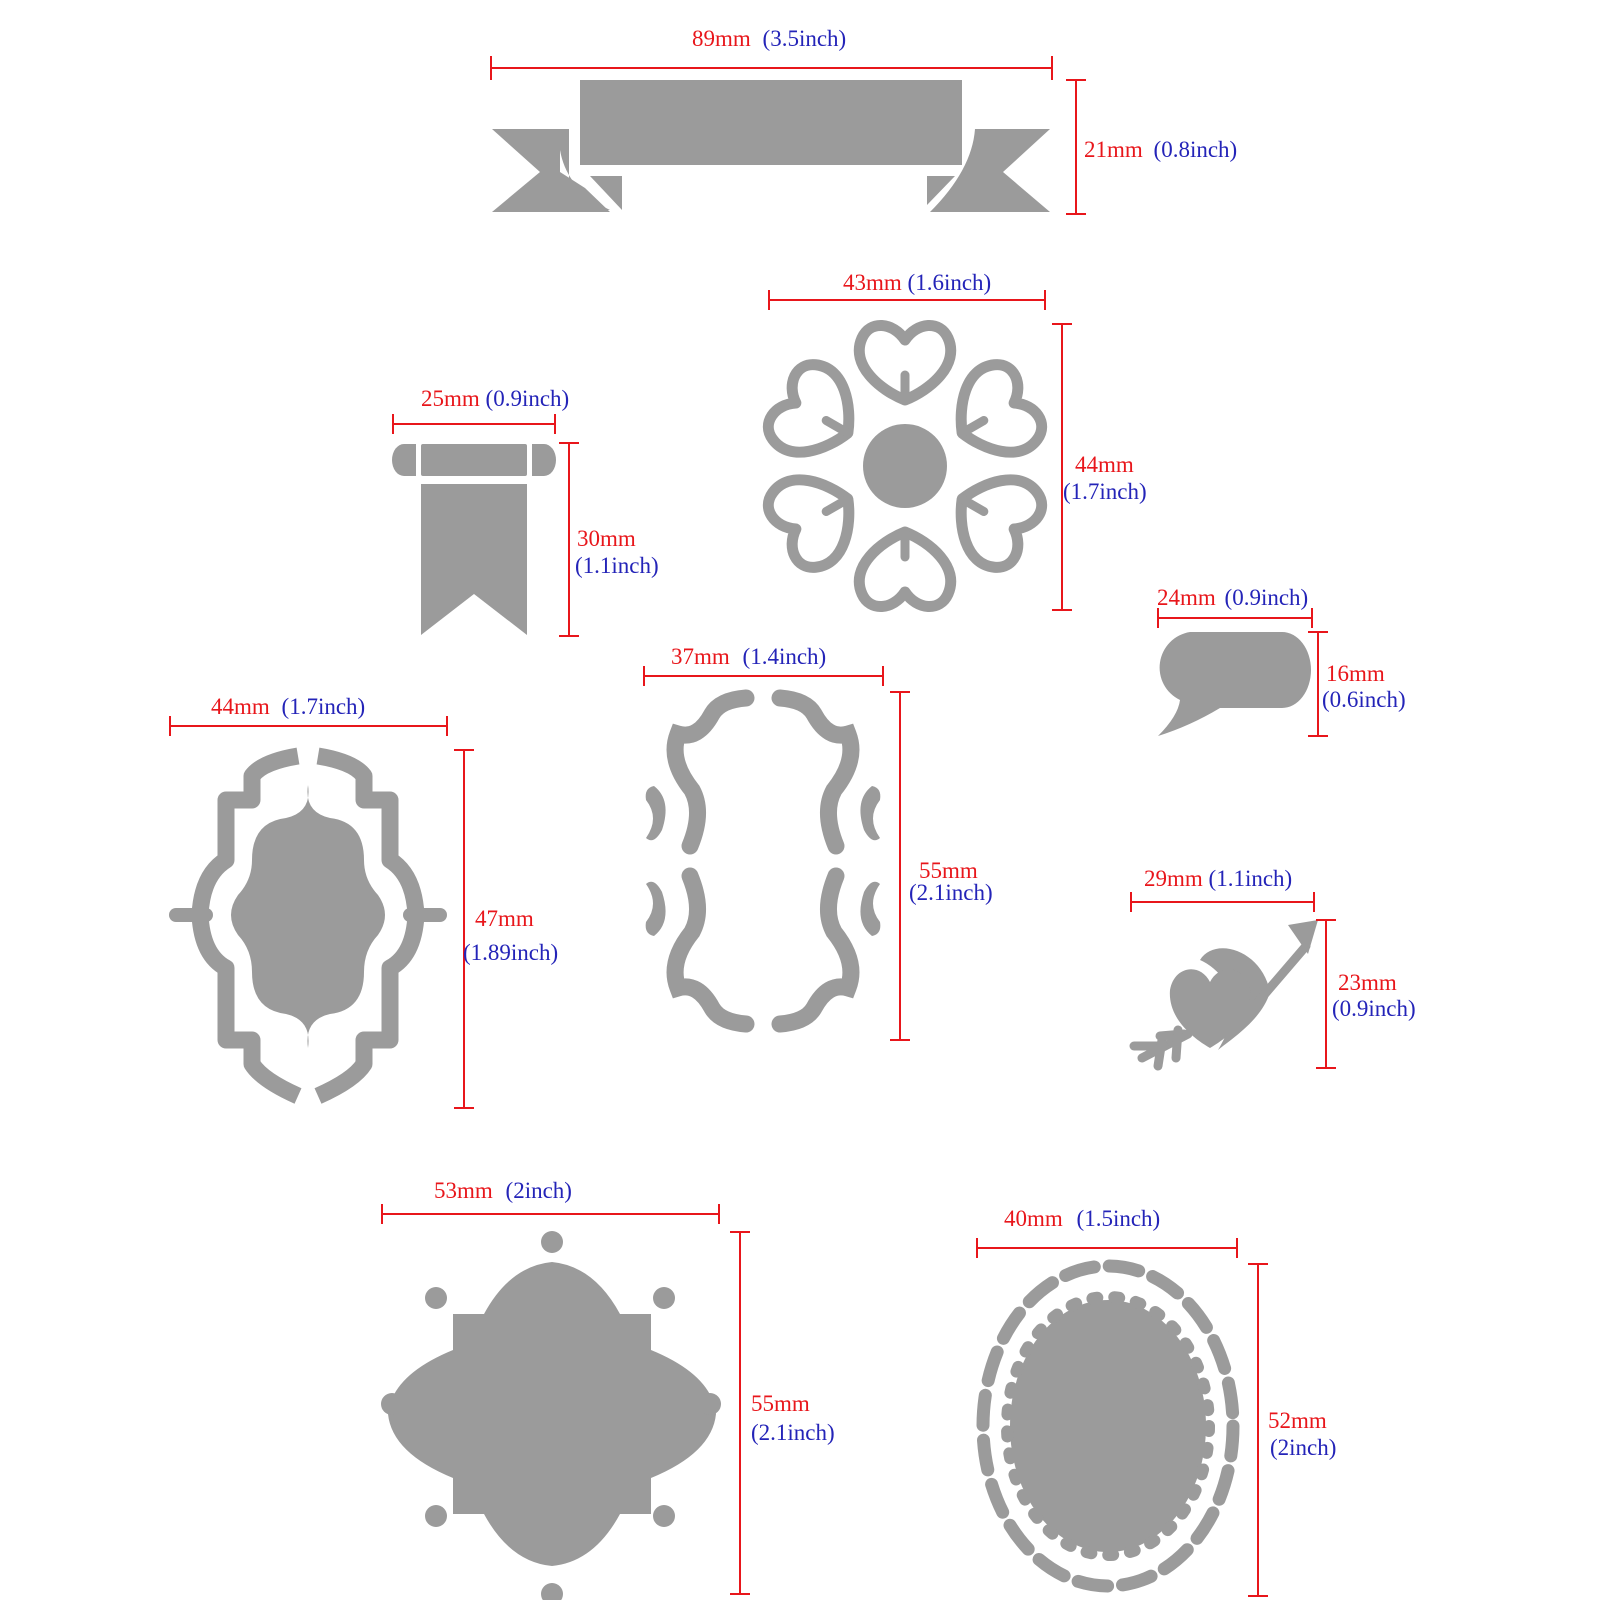 The height and width of the screenshot is (1600, 1600). I want to click on quatrefoil-frame: 53mm (2inch) 55mm (2.1inch), so click(608, 1389).